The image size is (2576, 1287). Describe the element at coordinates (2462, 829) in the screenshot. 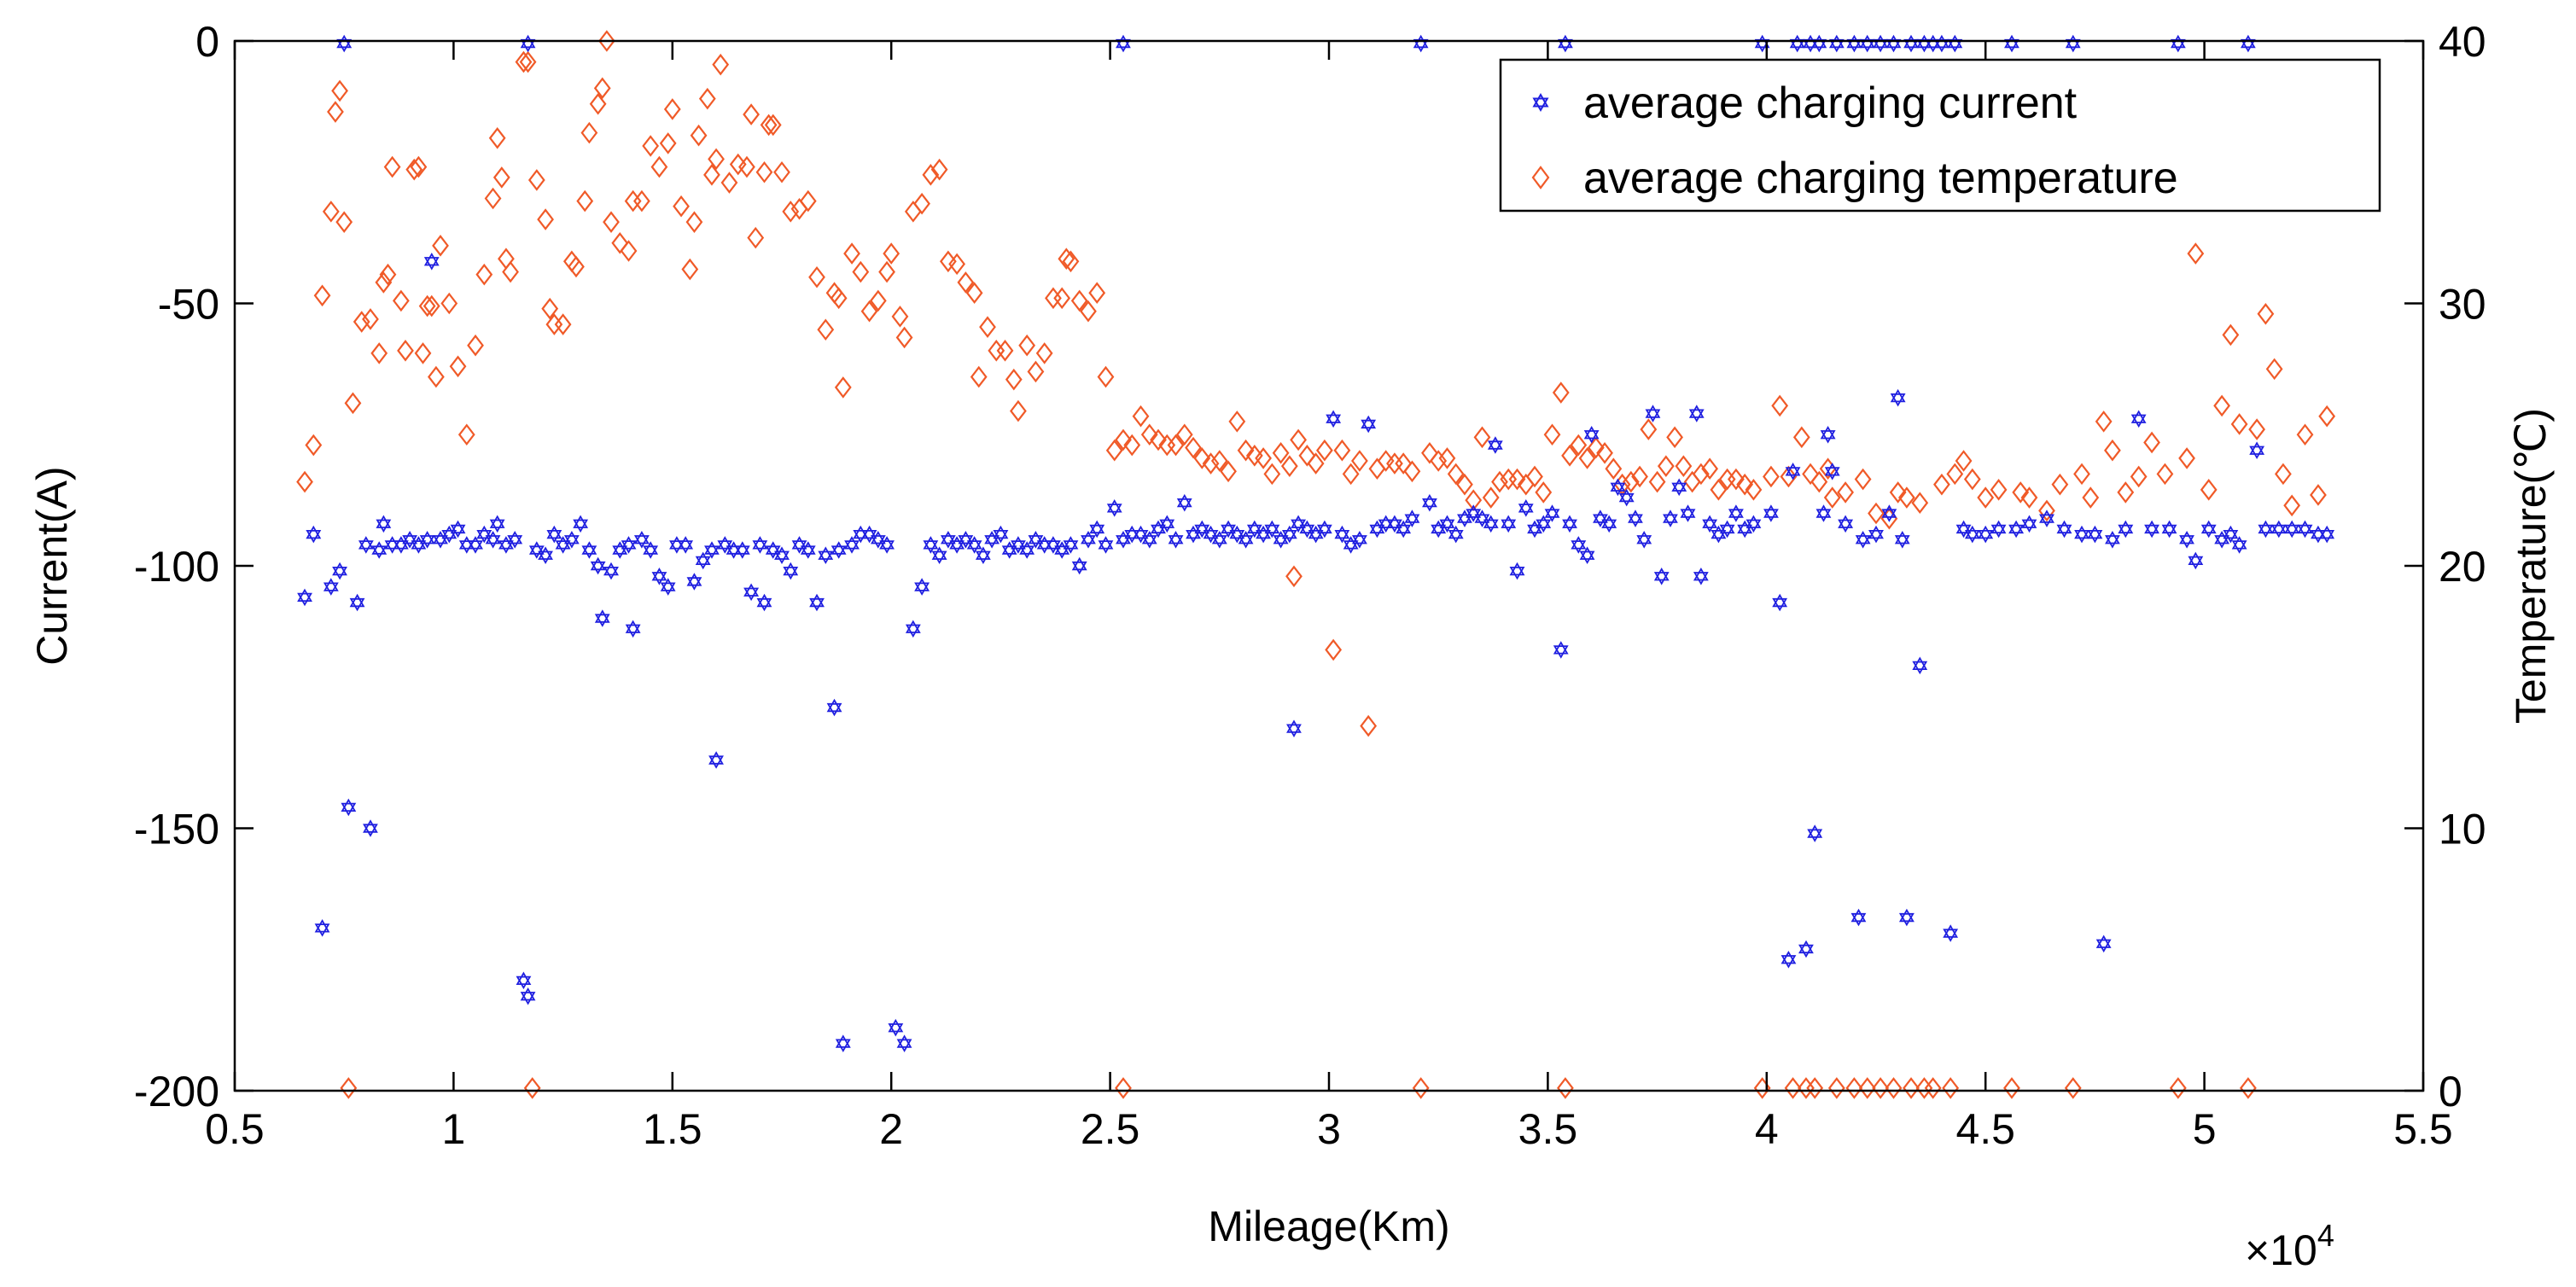

I see `y-right-tick-label: 10` at that location.